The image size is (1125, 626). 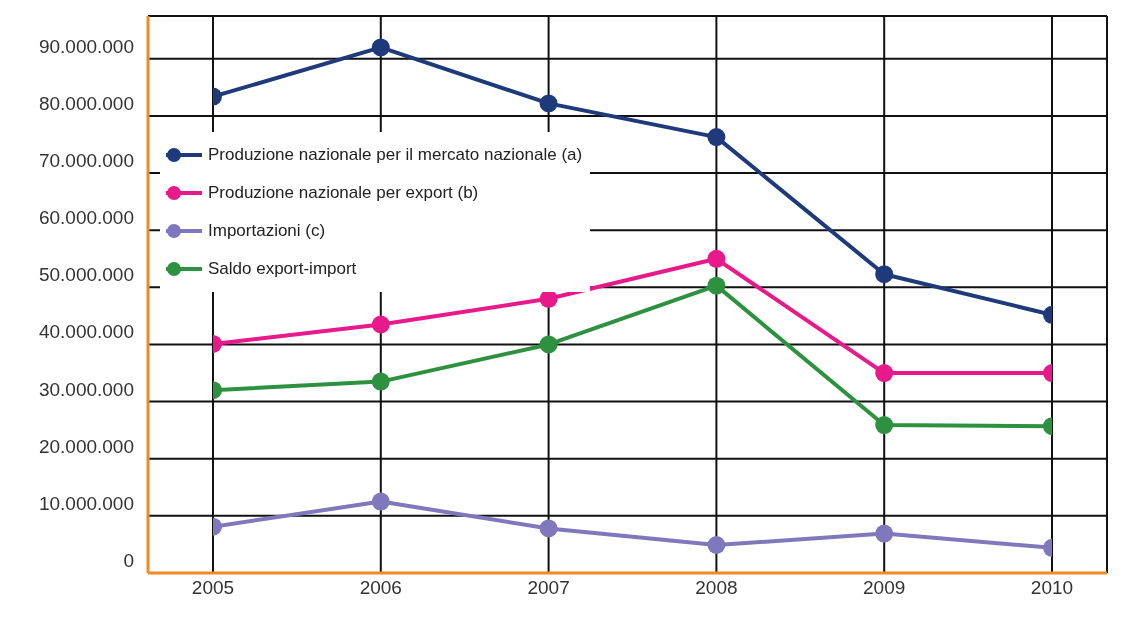 I want to click on y-tick-label: 20.000.000, so click(x=86, y=446).